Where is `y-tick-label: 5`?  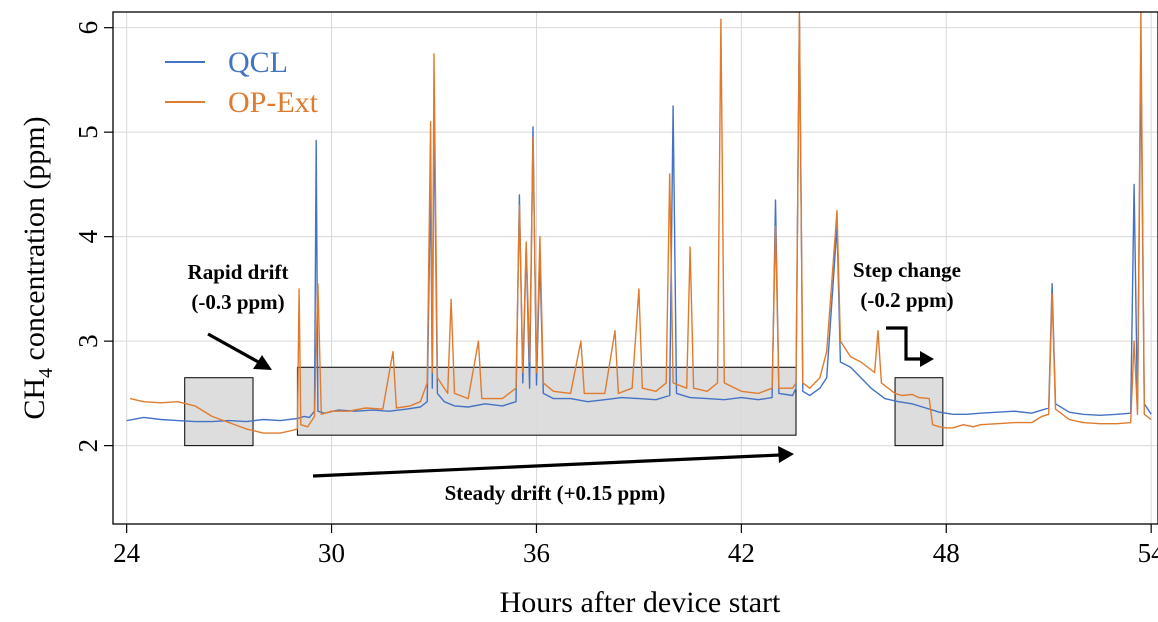
y-tick-label: 5 is located at coordinates (88, 132).